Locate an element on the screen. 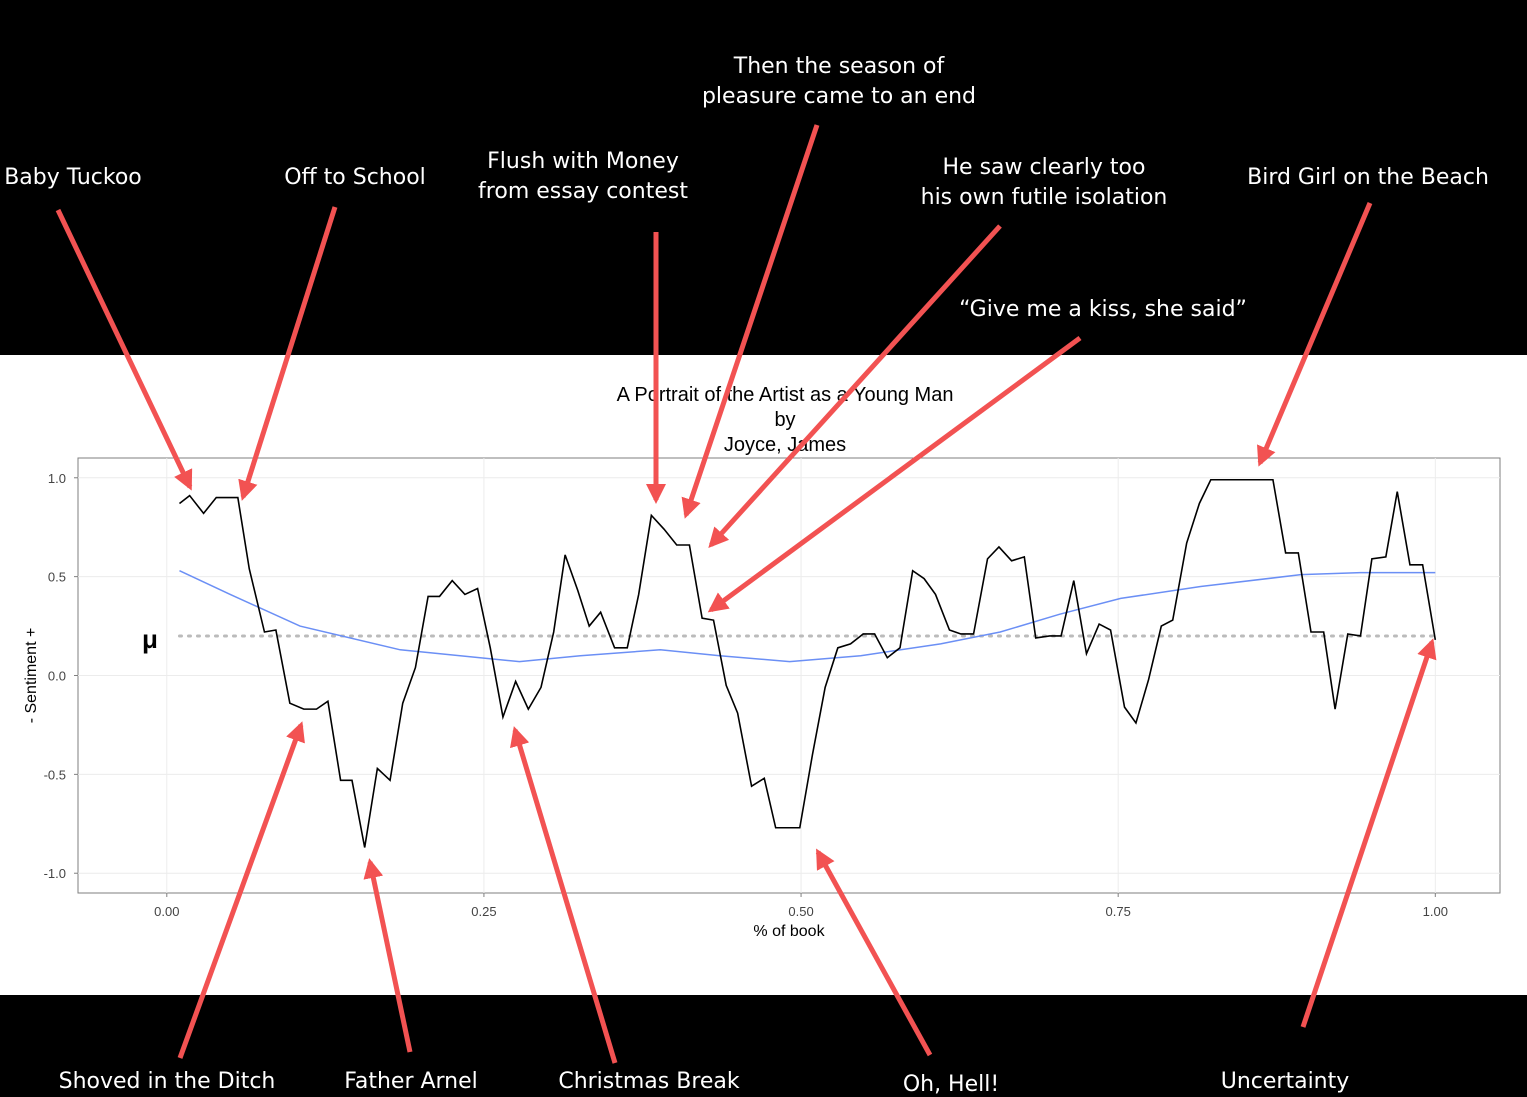  annotation: his own futile isolation is located at coordinates (1044, 197).